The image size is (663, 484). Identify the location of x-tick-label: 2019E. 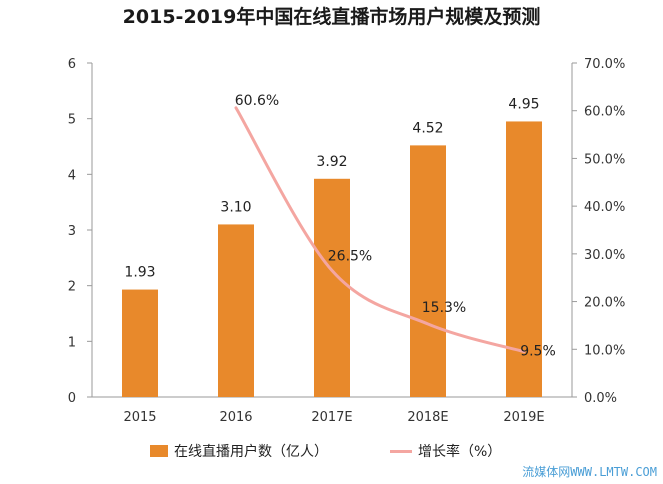
(523, 417).